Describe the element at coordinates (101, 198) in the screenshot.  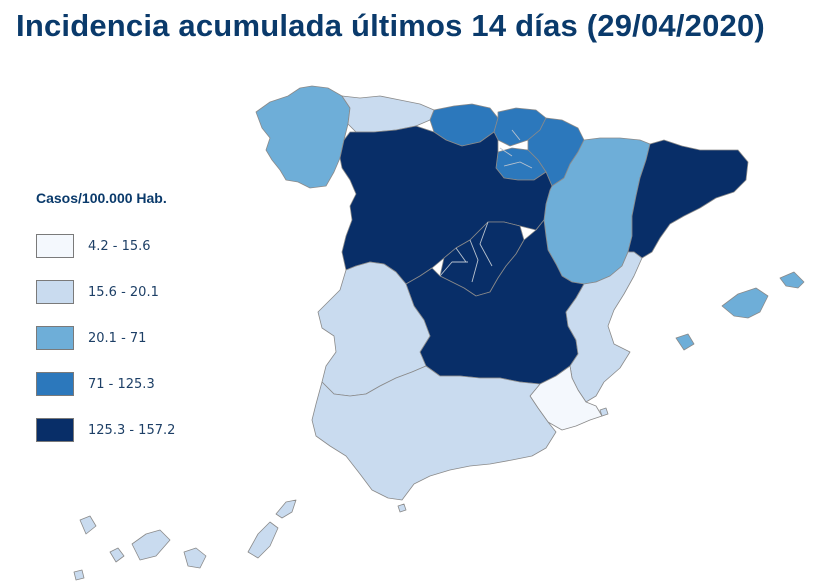
I see `legend-title: Casos/100.000 Hab.` at that location.